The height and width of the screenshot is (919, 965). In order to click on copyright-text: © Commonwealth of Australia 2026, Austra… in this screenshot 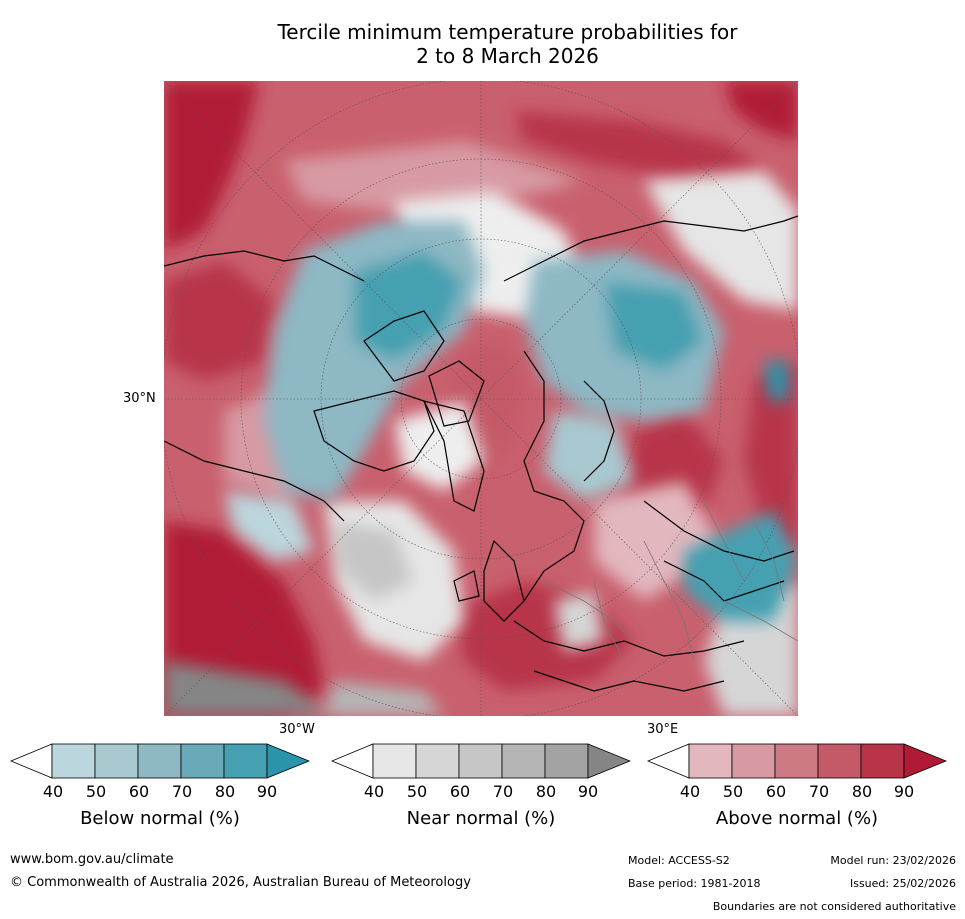, I will do `click(240, 882)`.